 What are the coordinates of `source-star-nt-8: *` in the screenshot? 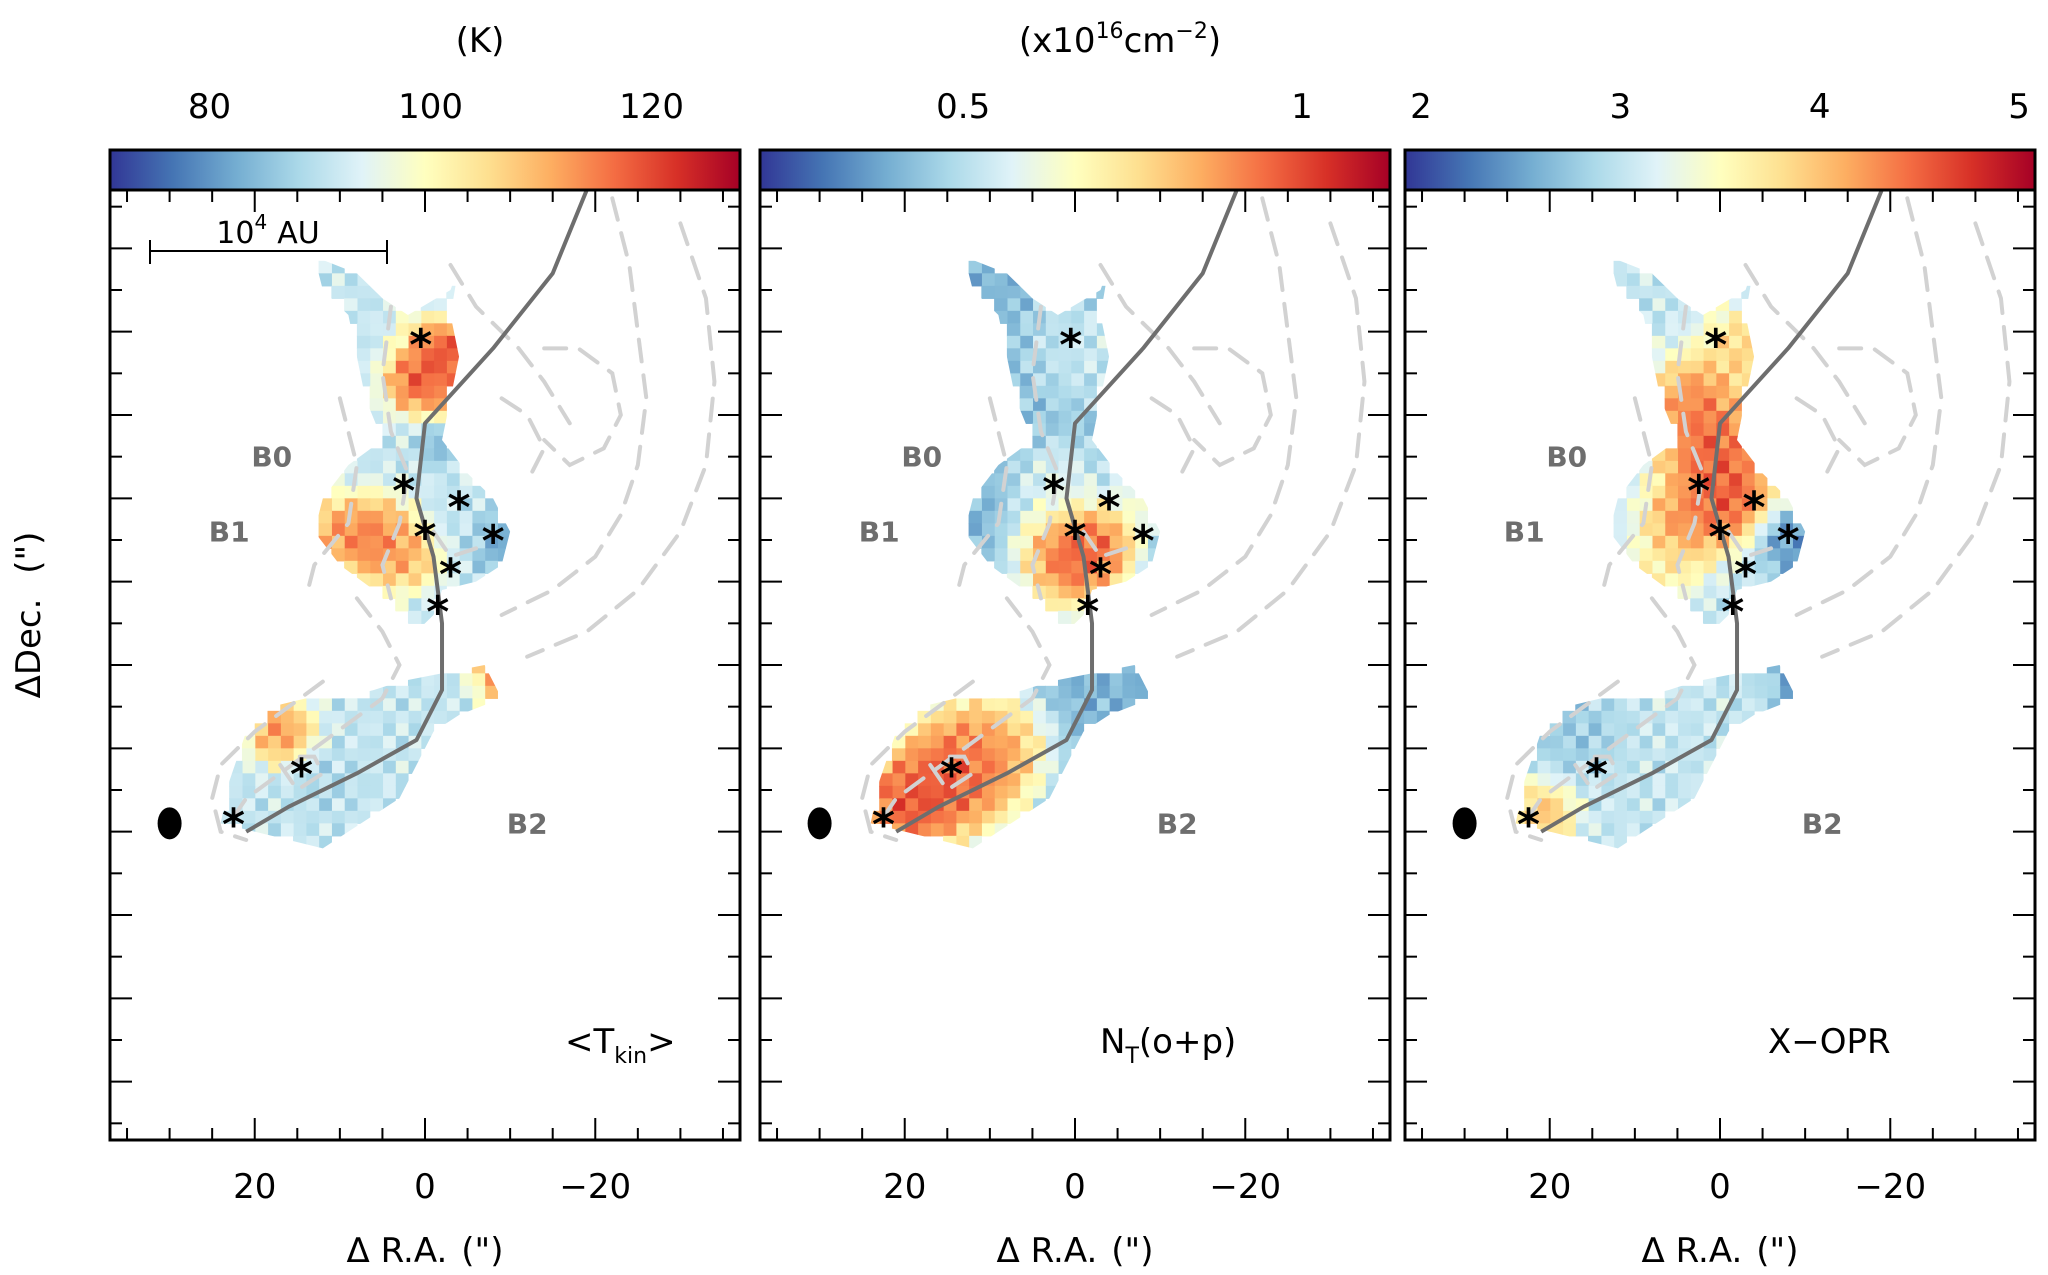 It's located at (883, 824).